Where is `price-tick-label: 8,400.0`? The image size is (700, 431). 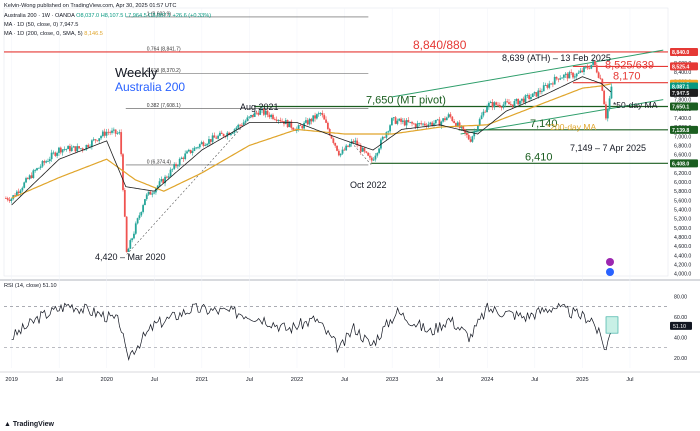 price-tick-label: 8,400.0 is located at coordinates (682, 73).